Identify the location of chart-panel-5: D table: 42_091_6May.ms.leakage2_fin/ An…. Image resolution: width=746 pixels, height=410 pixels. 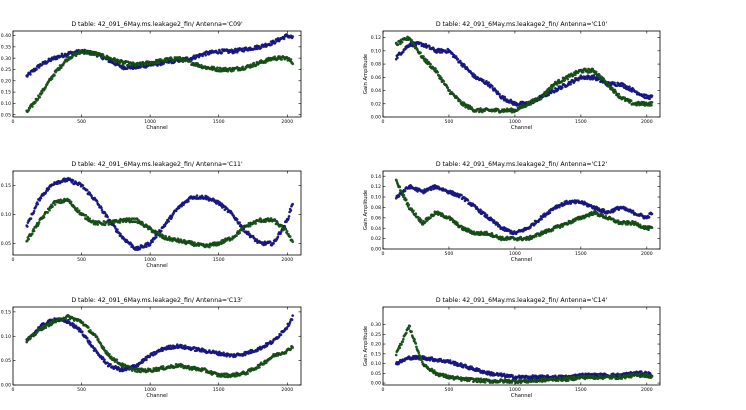
(151, 348).